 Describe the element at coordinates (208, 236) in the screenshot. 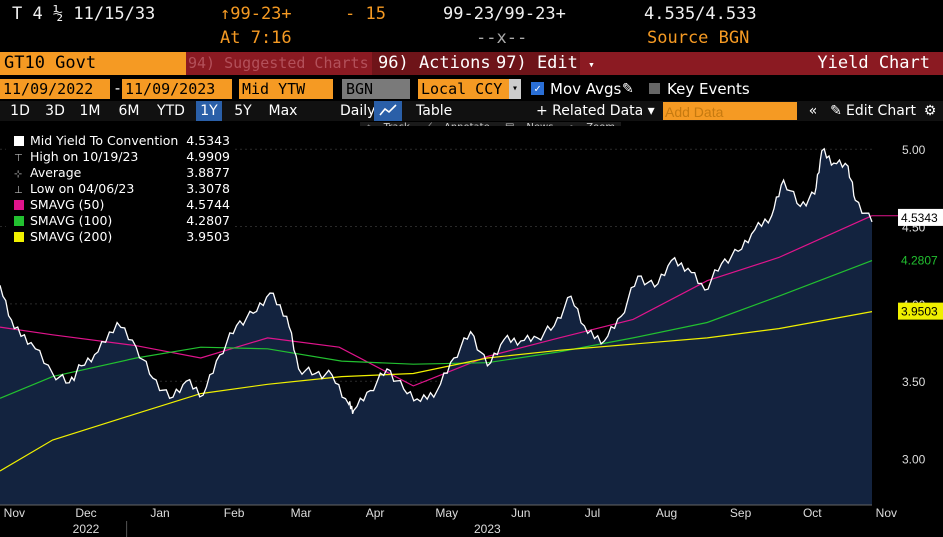

I see `legend-value: 3.9503` at that location.